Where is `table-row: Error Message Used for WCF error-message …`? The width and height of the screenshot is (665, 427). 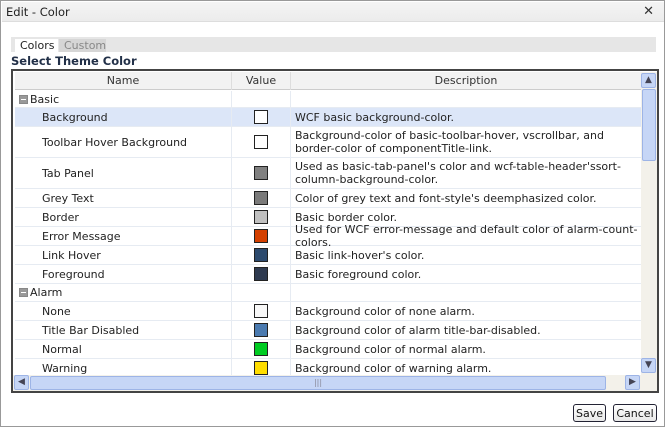 table-row: Error Message Used for WCF error-message … is located at coordinates (328, 236).